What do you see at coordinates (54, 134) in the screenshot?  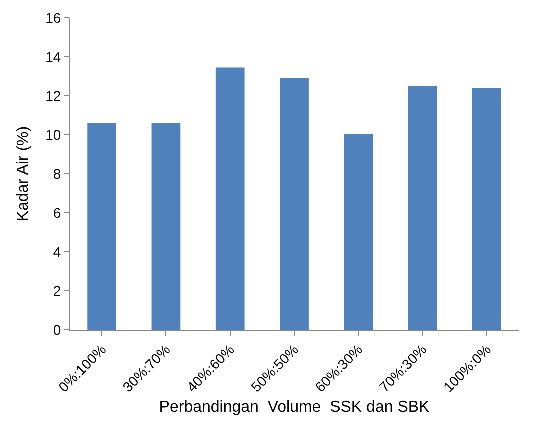 I see `y-tick-label: 10` at bounding box center [54, 134].